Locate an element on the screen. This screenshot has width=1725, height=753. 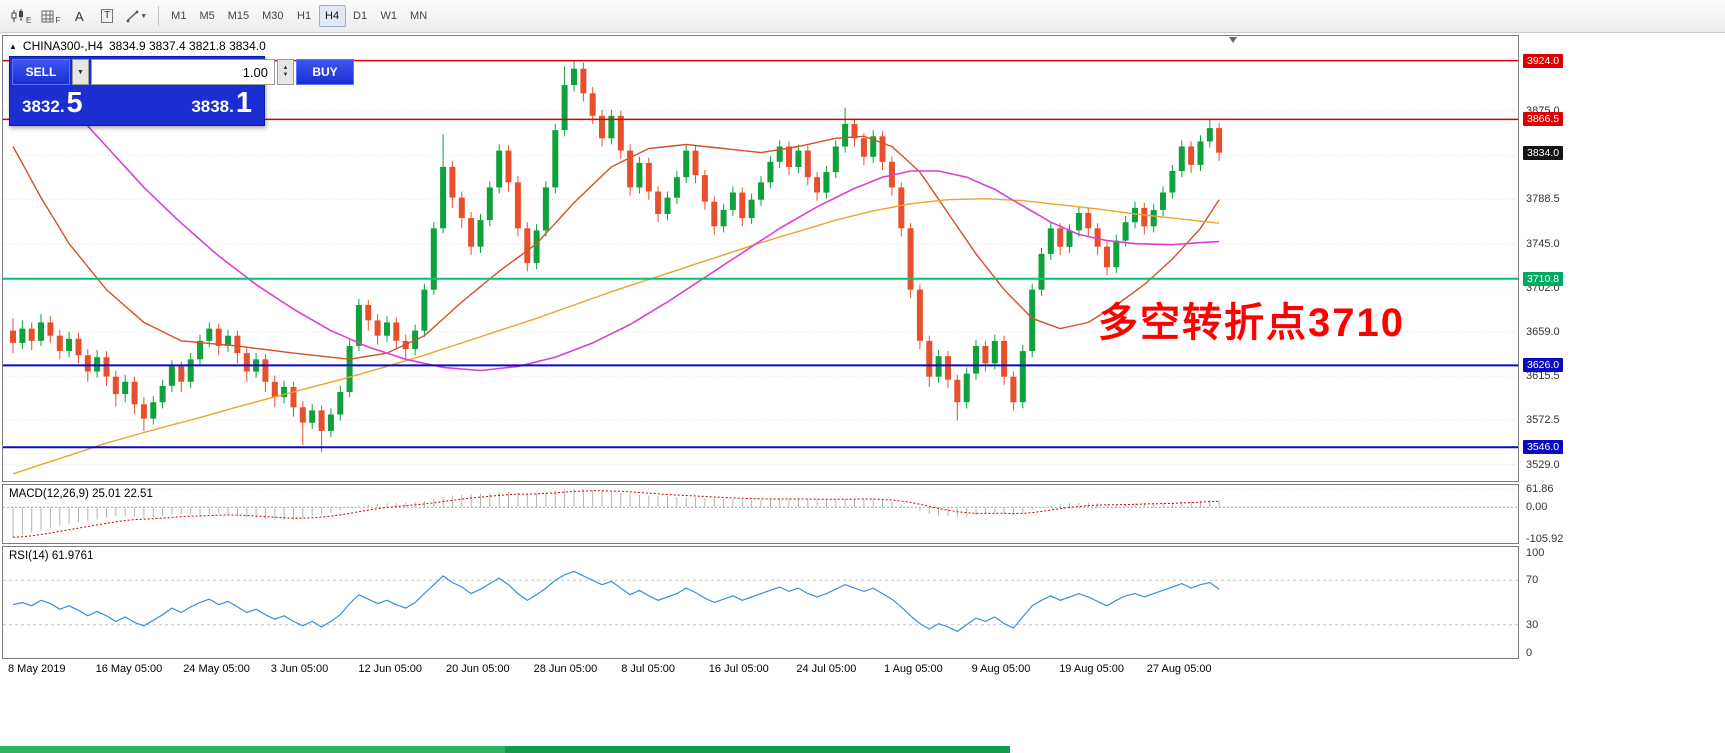
bottom-status-strip is located at coordinates (862, 749).